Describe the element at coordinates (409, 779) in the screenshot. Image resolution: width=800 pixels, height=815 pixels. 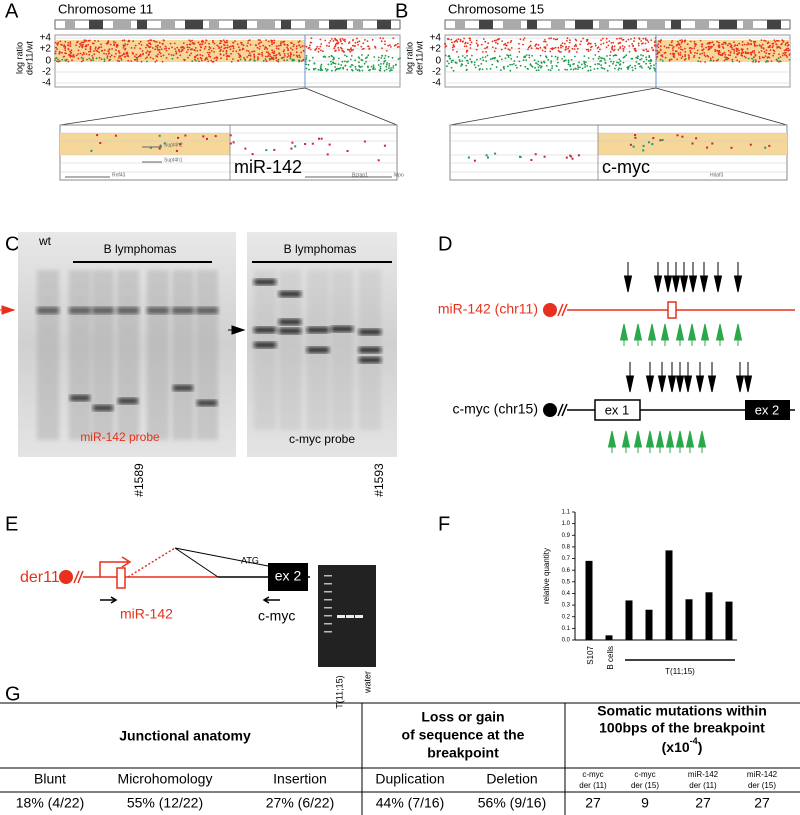
I see `column-header: Duplication` at that location.